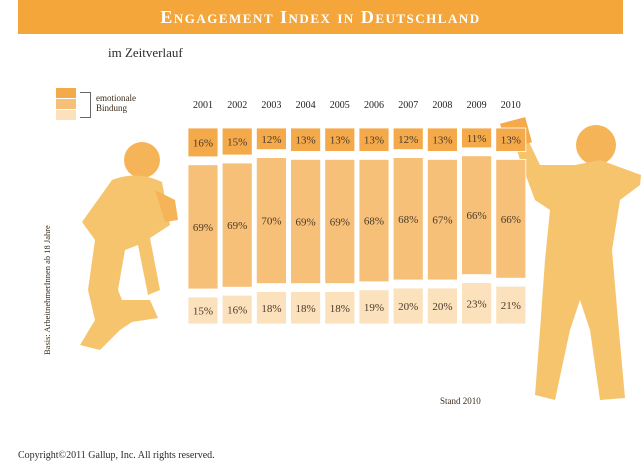  What do you see at coordinates (116, 98) in the screenshot?
I see `legend-description: emotionale` at bounding box center [116, 98].